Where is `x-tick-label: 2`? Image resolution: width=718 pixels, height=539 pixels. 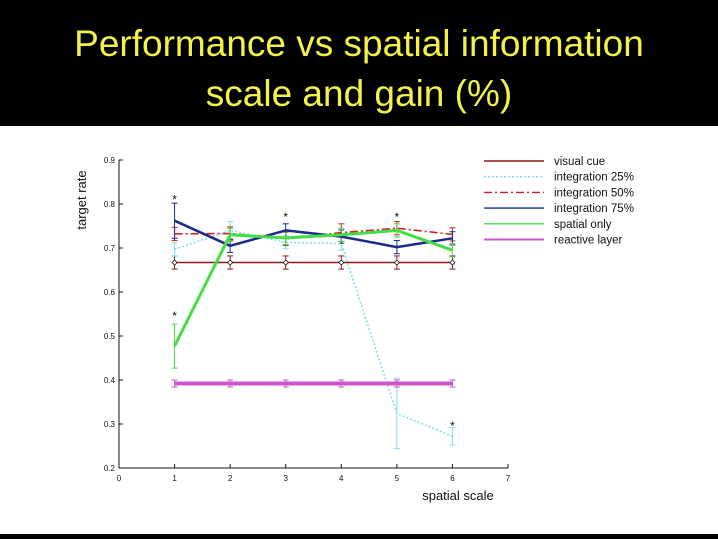 x-tick-label: 2 is located at coordinates (230, 478).